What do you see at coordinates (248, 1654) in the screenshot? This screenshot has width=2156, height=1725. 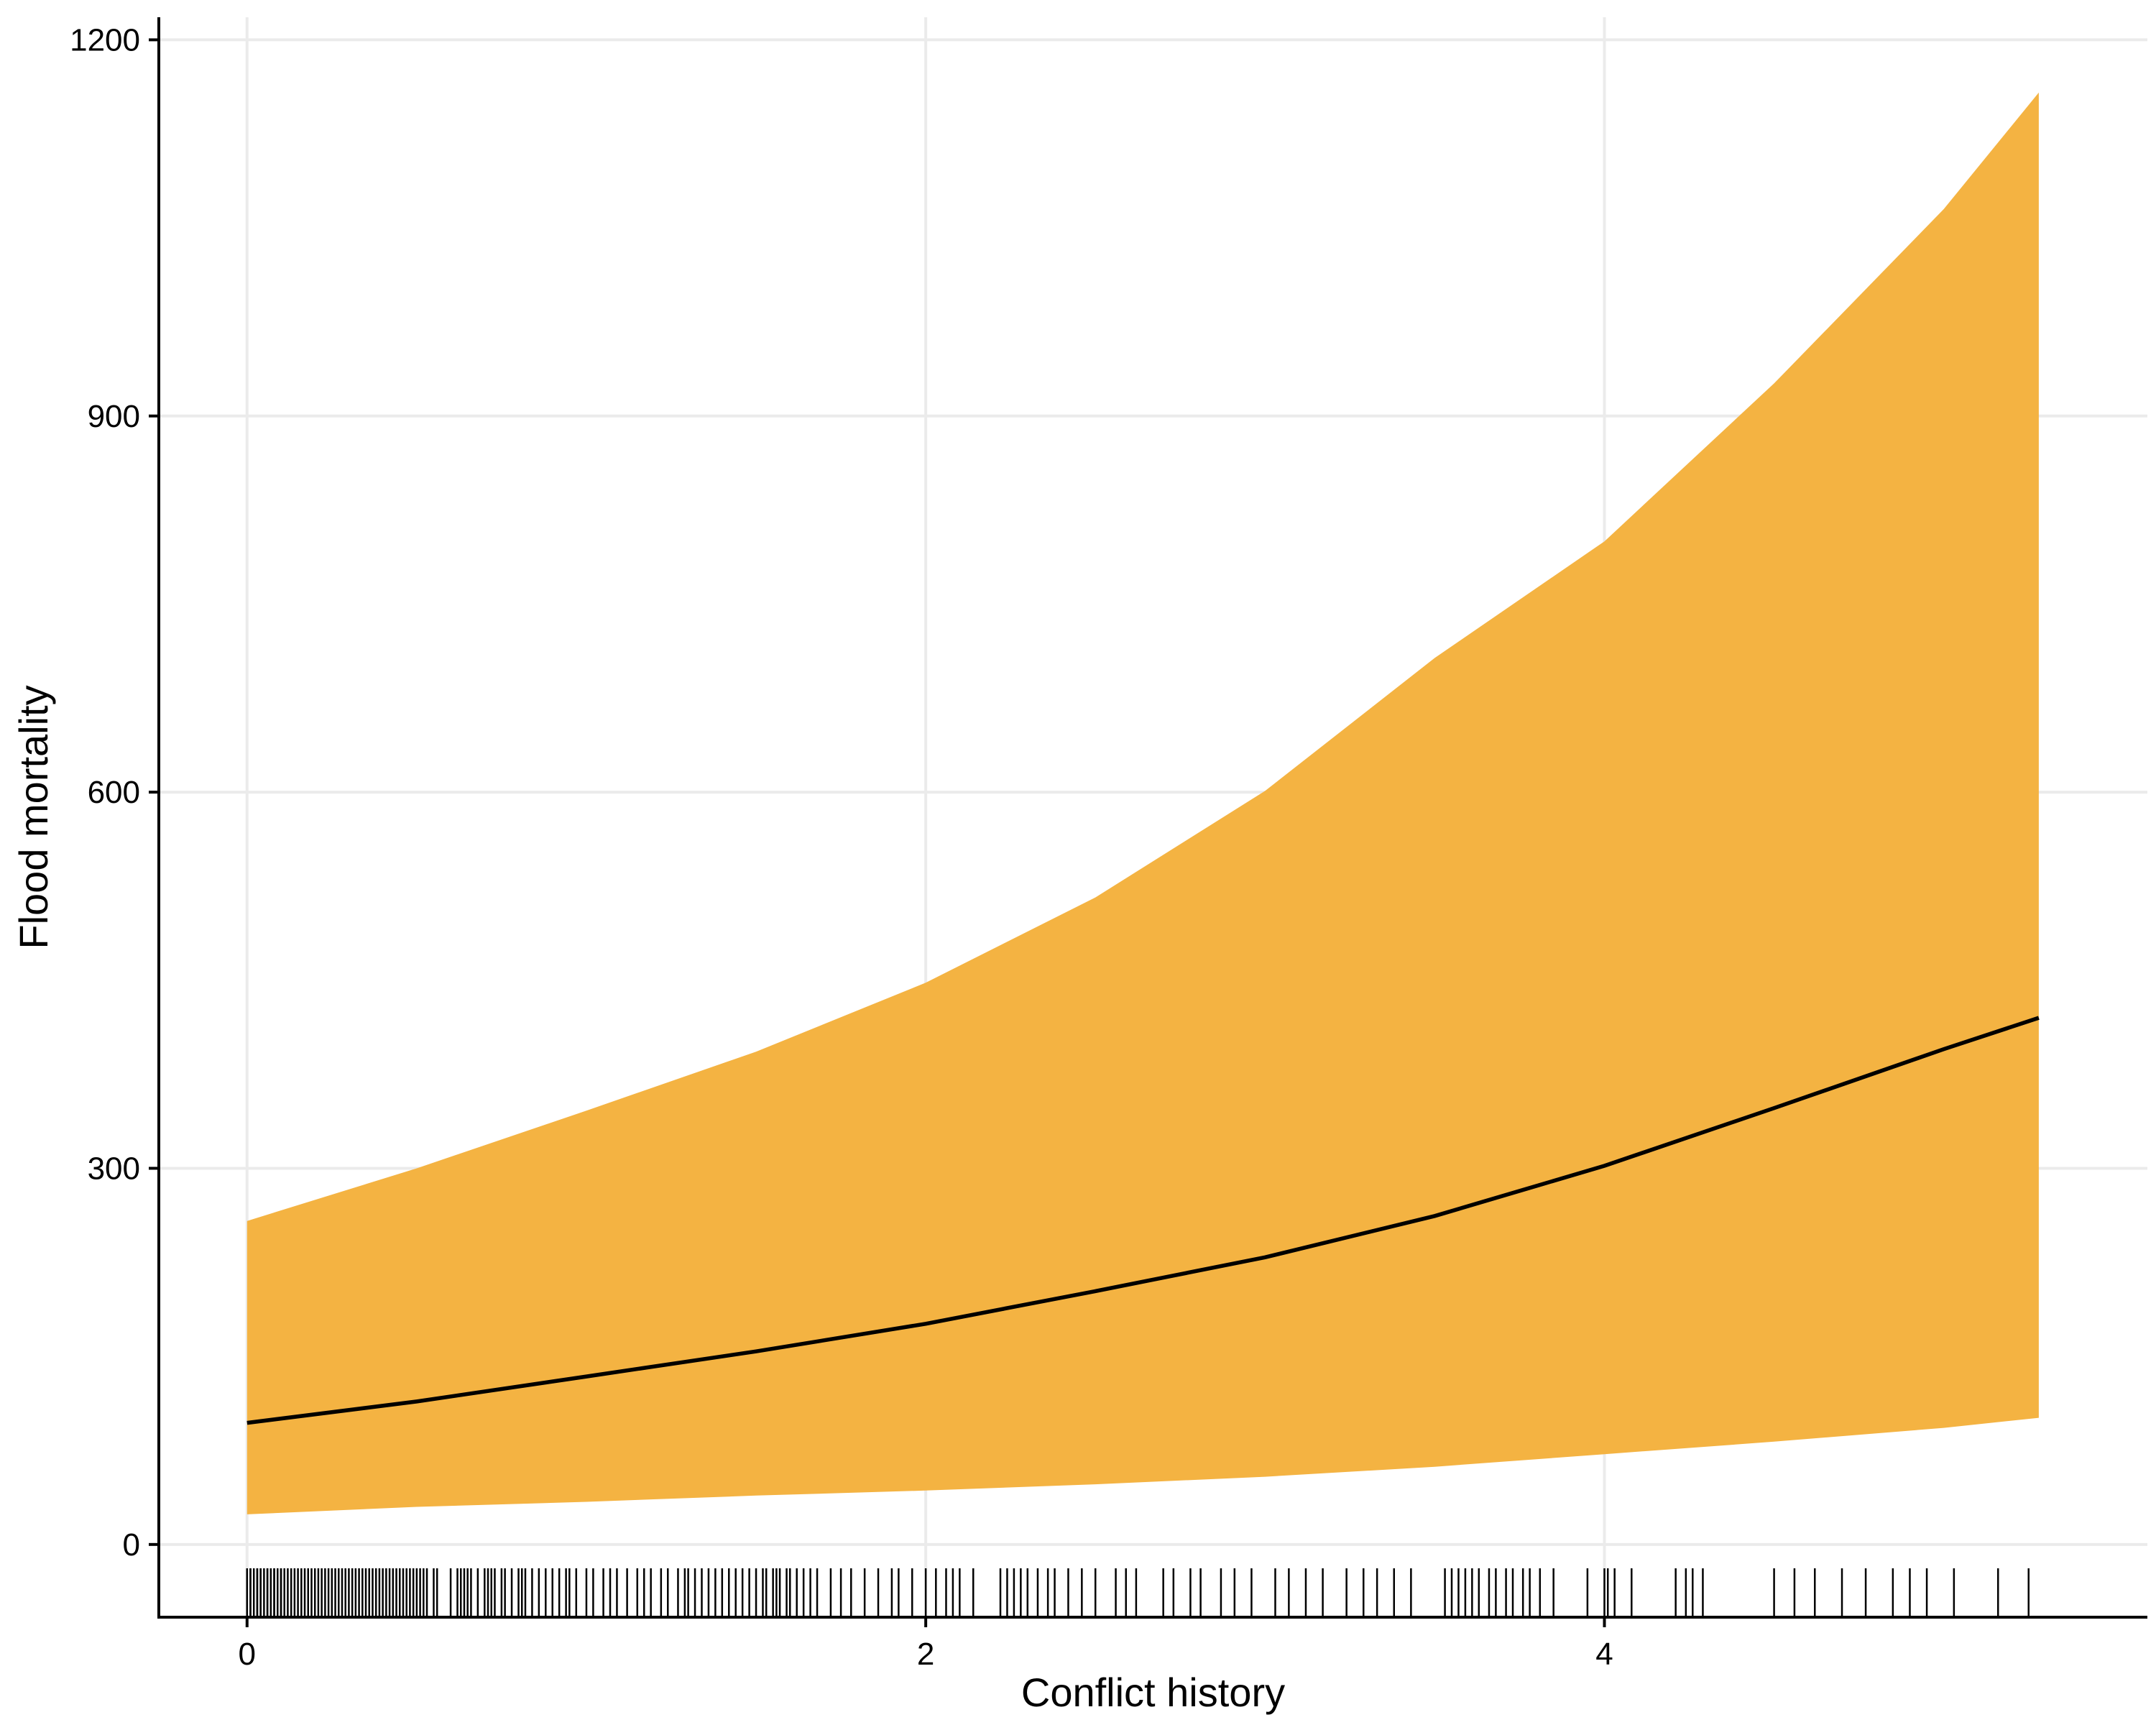 I see `x-tick-label: 0` at bounding box center [248, 1654].